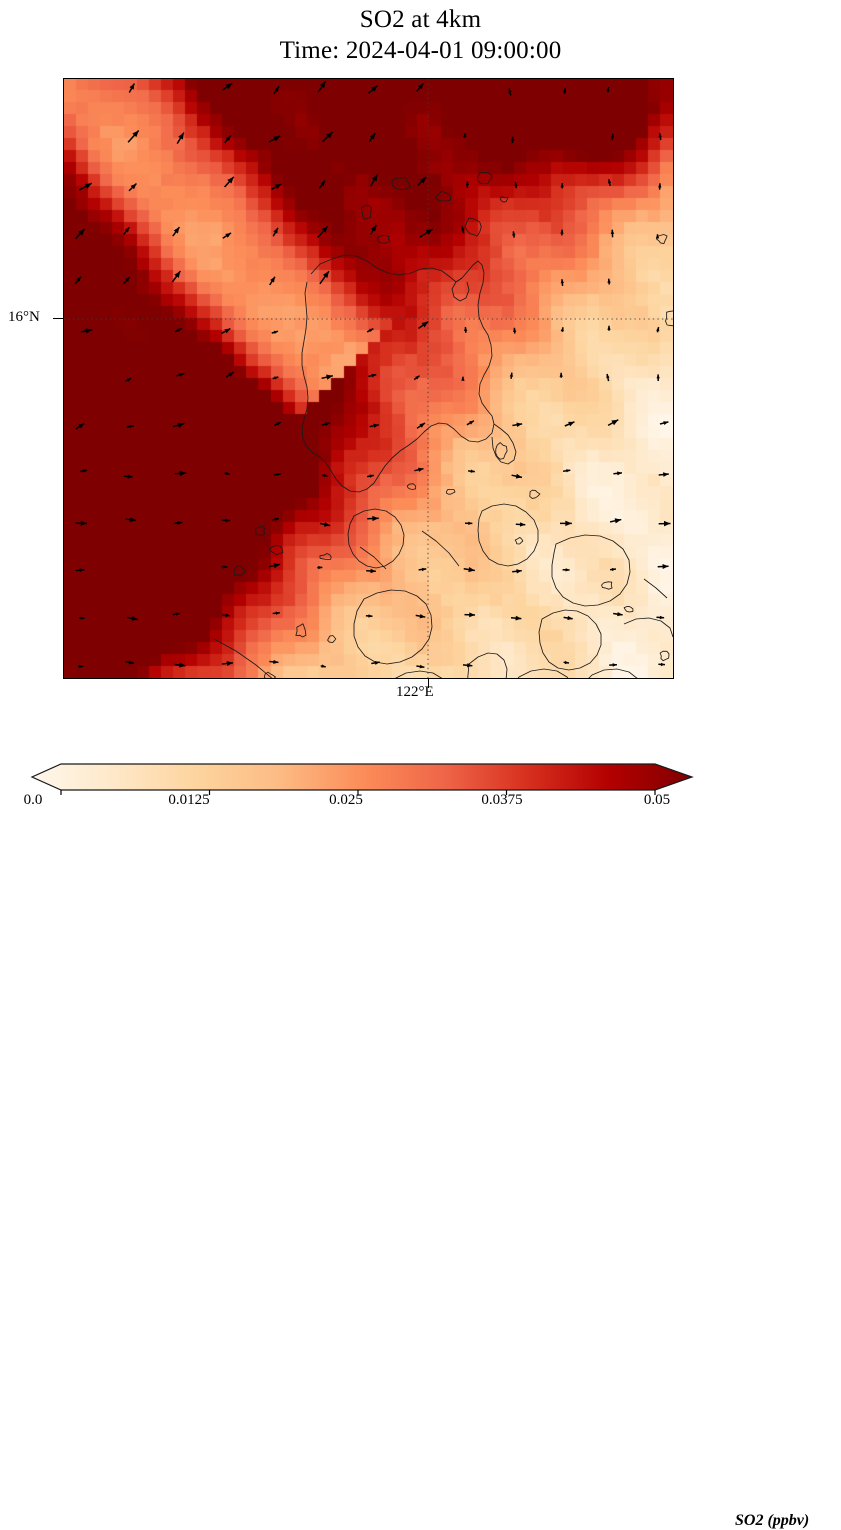 This screenshot has width=841, height=1530. Describe the element at coordinates (415, 692) in the screenshot. I see `lon-axis-label-122E: 122°E` at that location.